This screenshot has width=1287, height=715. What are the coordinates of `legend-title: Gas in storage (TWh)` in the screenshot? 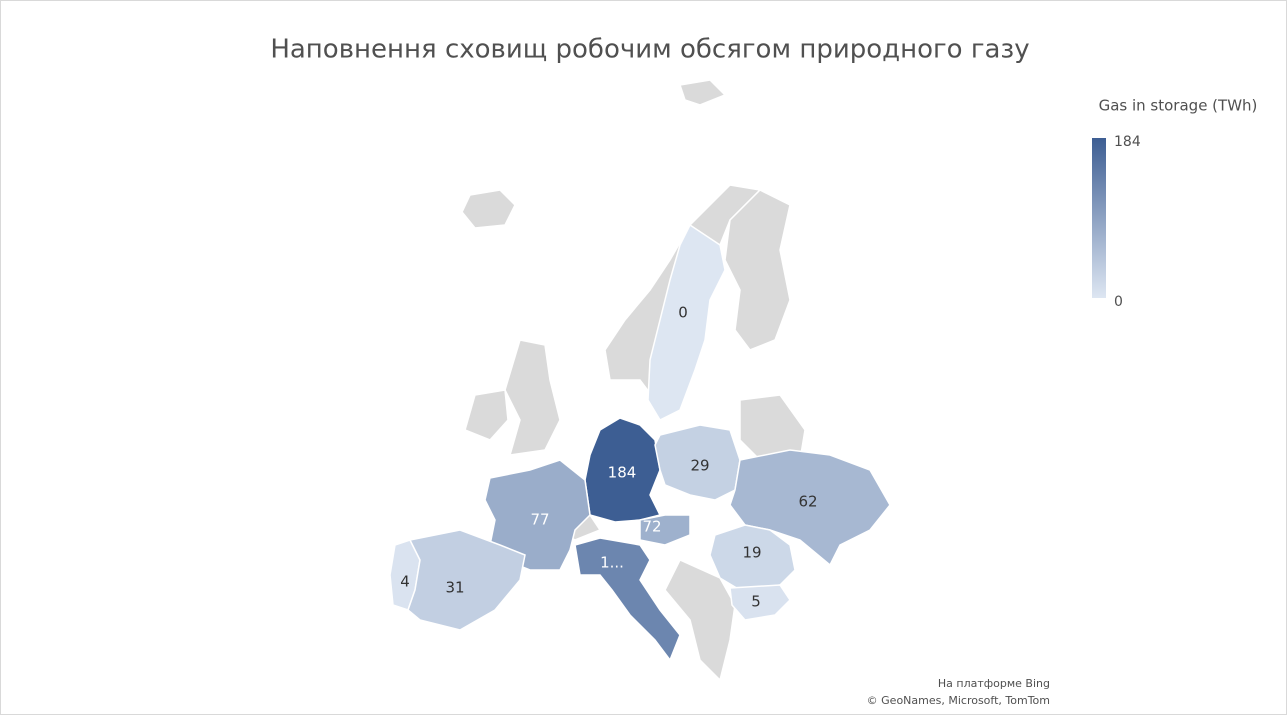 It's located at (1178, 106).